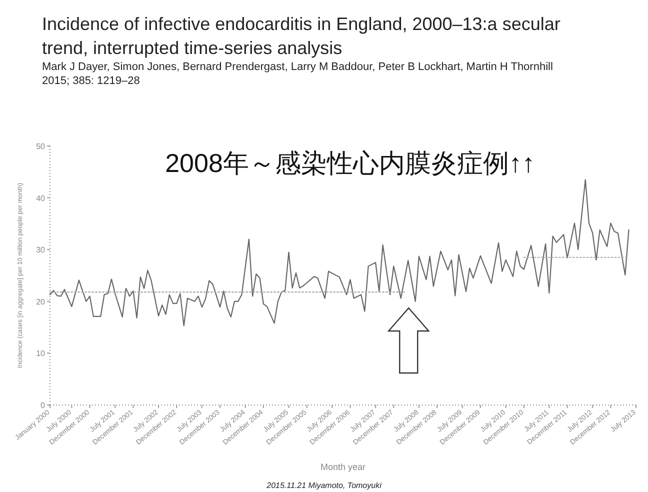  Describe the element at coordinates (41, 250) in the screenshot. I see `y-tick-label: 30` at that location.